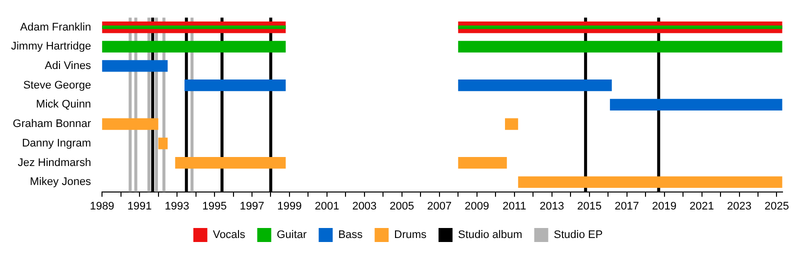  Describe the element at coordinates (289, 206) in the screenshot. I see `x-tick-label: 1999` at that location.